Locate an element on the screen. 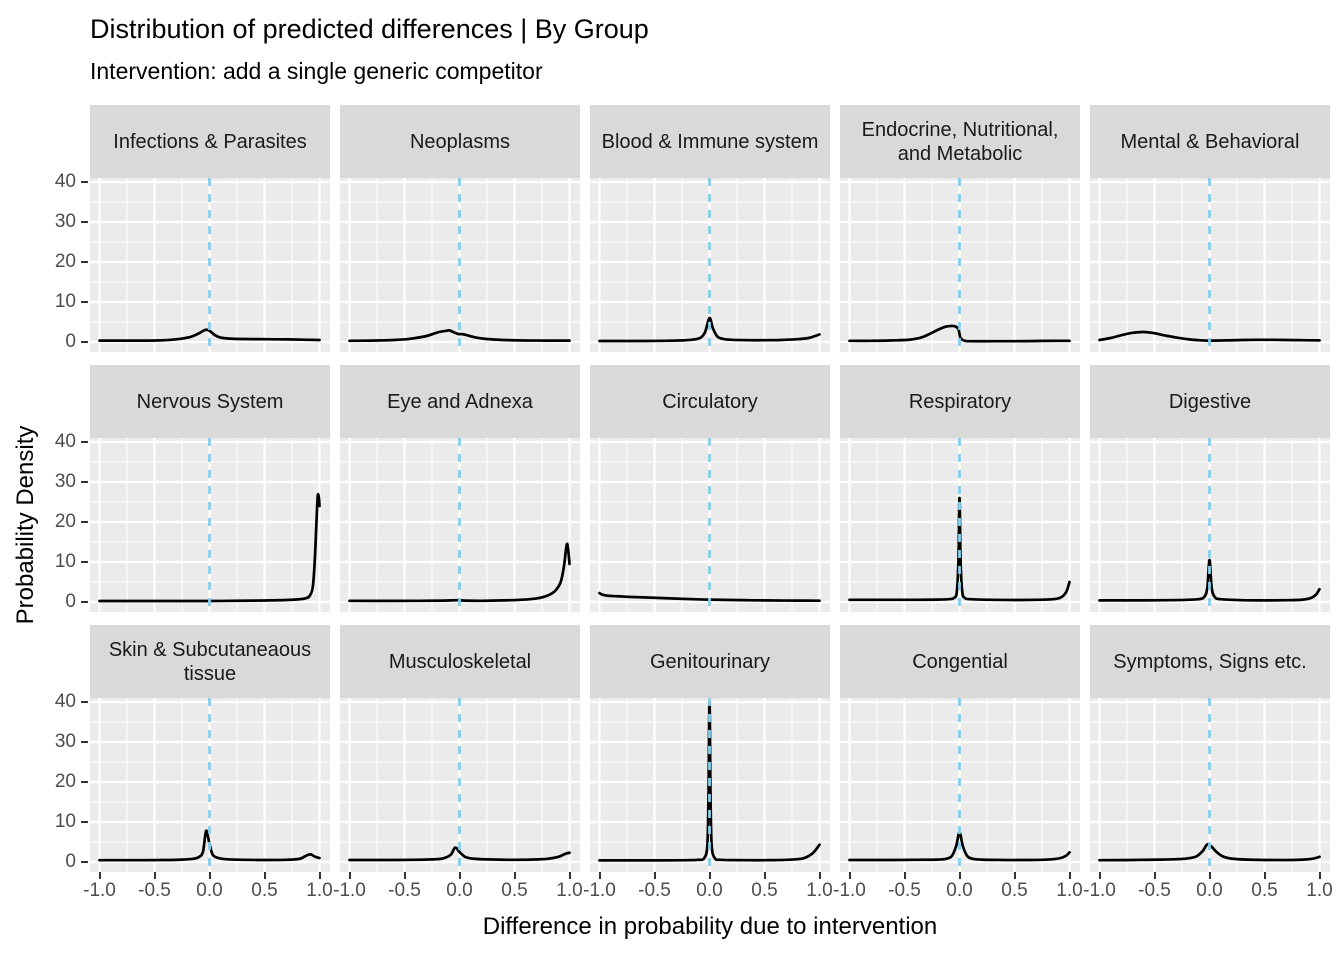 This screenshot has height=960, width=1344. strip-label: Skin & Subcutaneaous tissue is located at coordinates (210, 661).